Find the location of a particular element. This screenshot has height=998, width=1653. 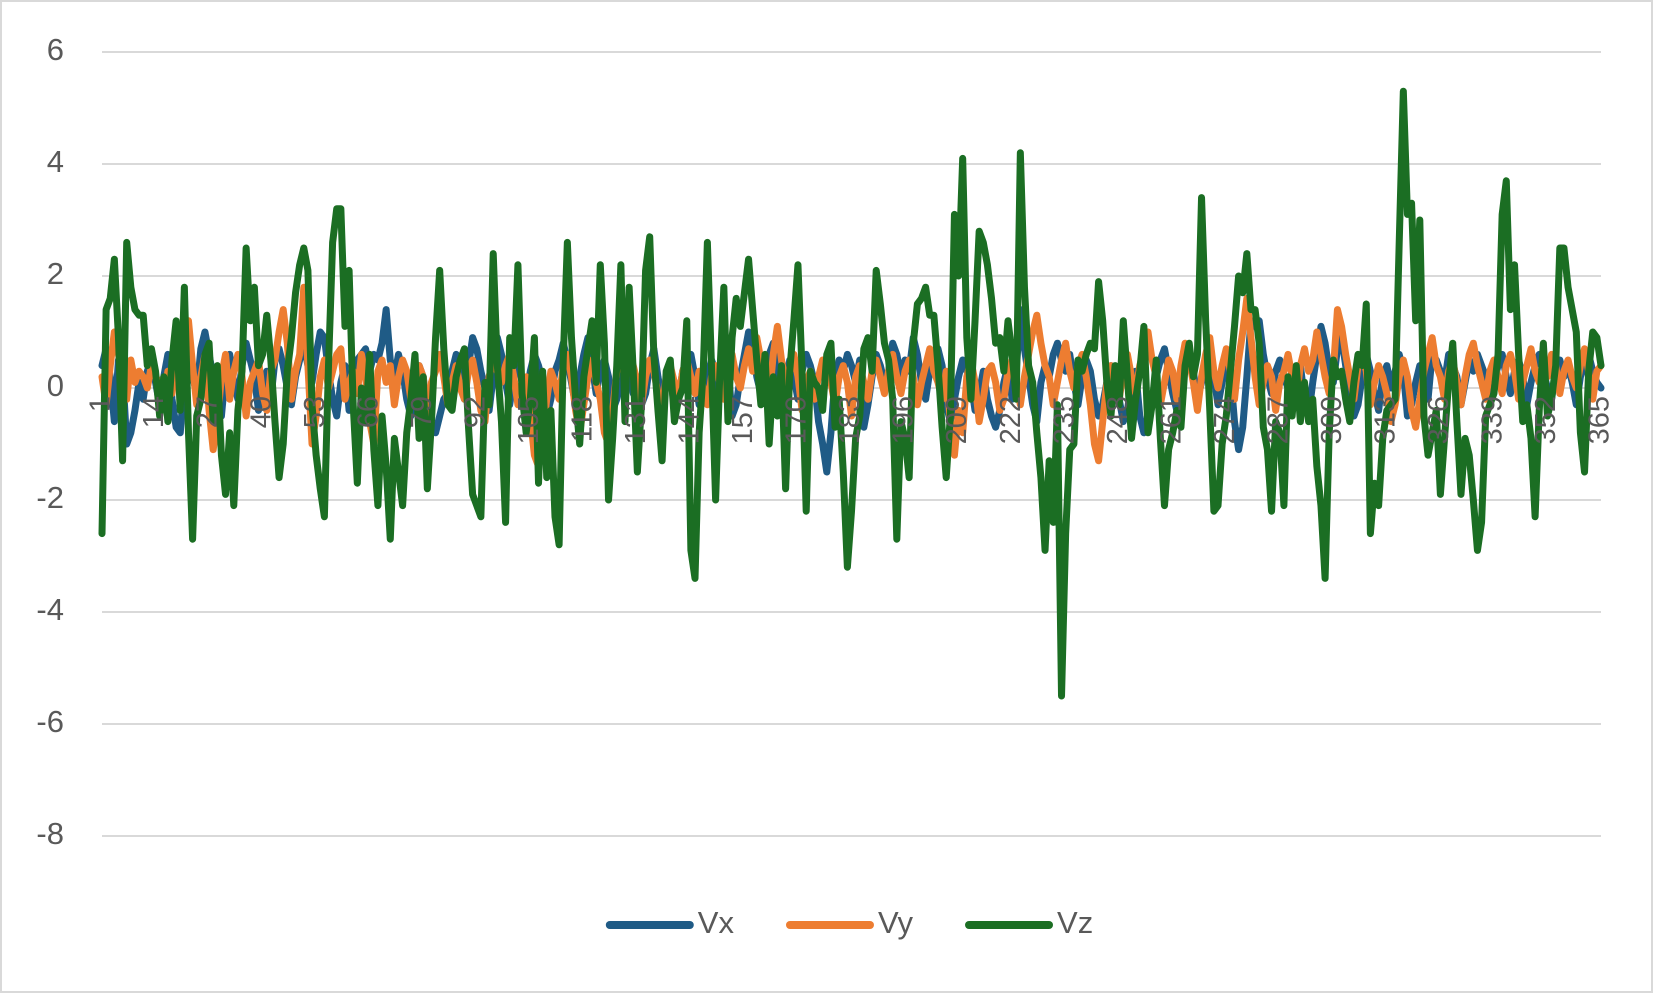

y-tick-label: -2 is located at coordinates (50, 497).